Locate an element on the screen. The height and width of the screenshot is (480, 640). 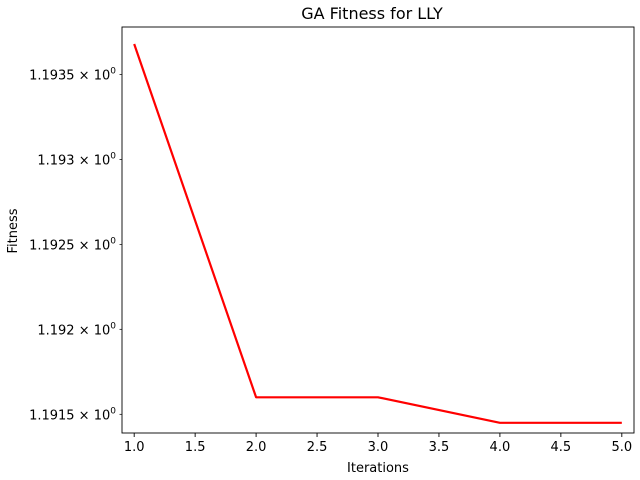
x-tick-label: 1.0 is located at coordinates (134, 447).